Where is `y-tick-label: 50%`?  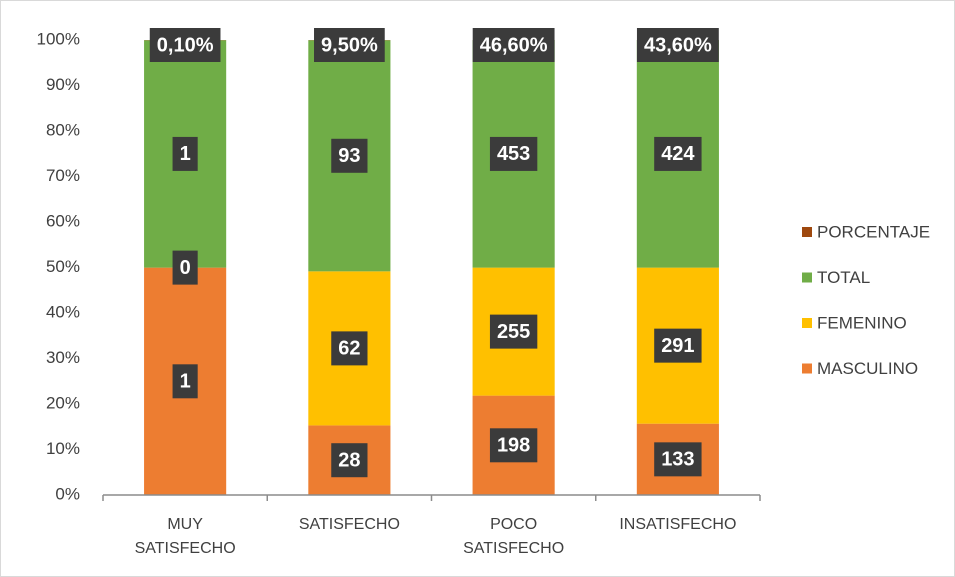 y-tick-label: 50% is located at coordinates (63, 266).